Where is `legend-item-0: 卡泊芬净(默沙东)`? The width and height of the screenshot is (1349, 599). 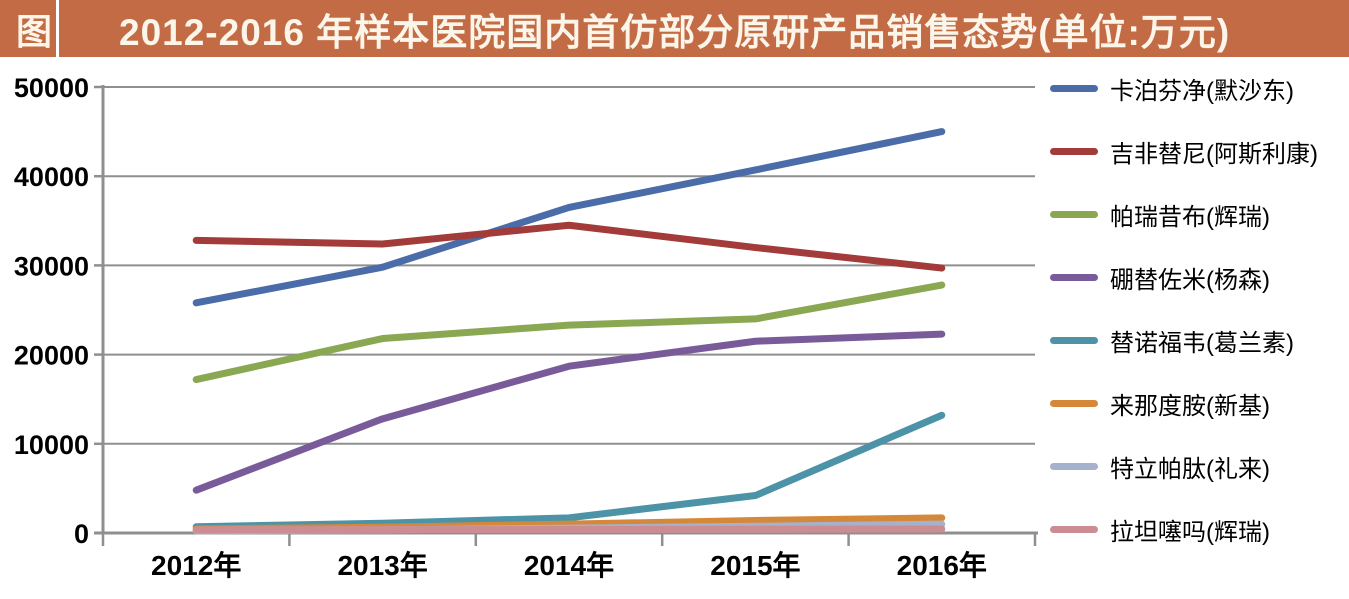 legend-item-0: 卡泊芬净(默沙东) is located at coordinates (1199, 88).